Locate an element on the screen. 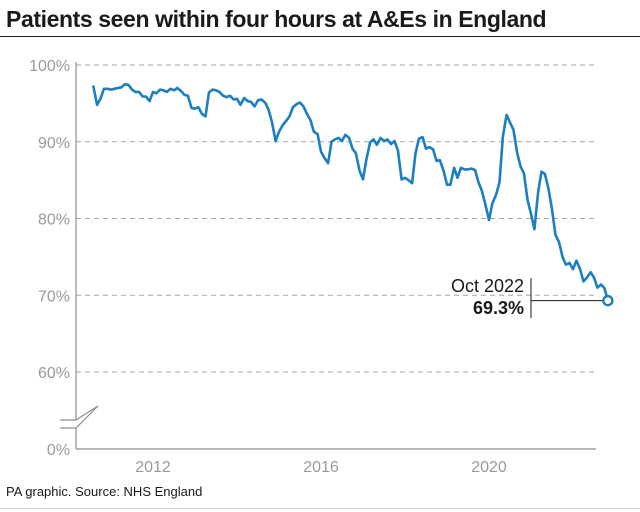 This screenshot has height=512, width=640. x-axis-ticks: 2012 2016 2020 is located at coordinates (321, 467).